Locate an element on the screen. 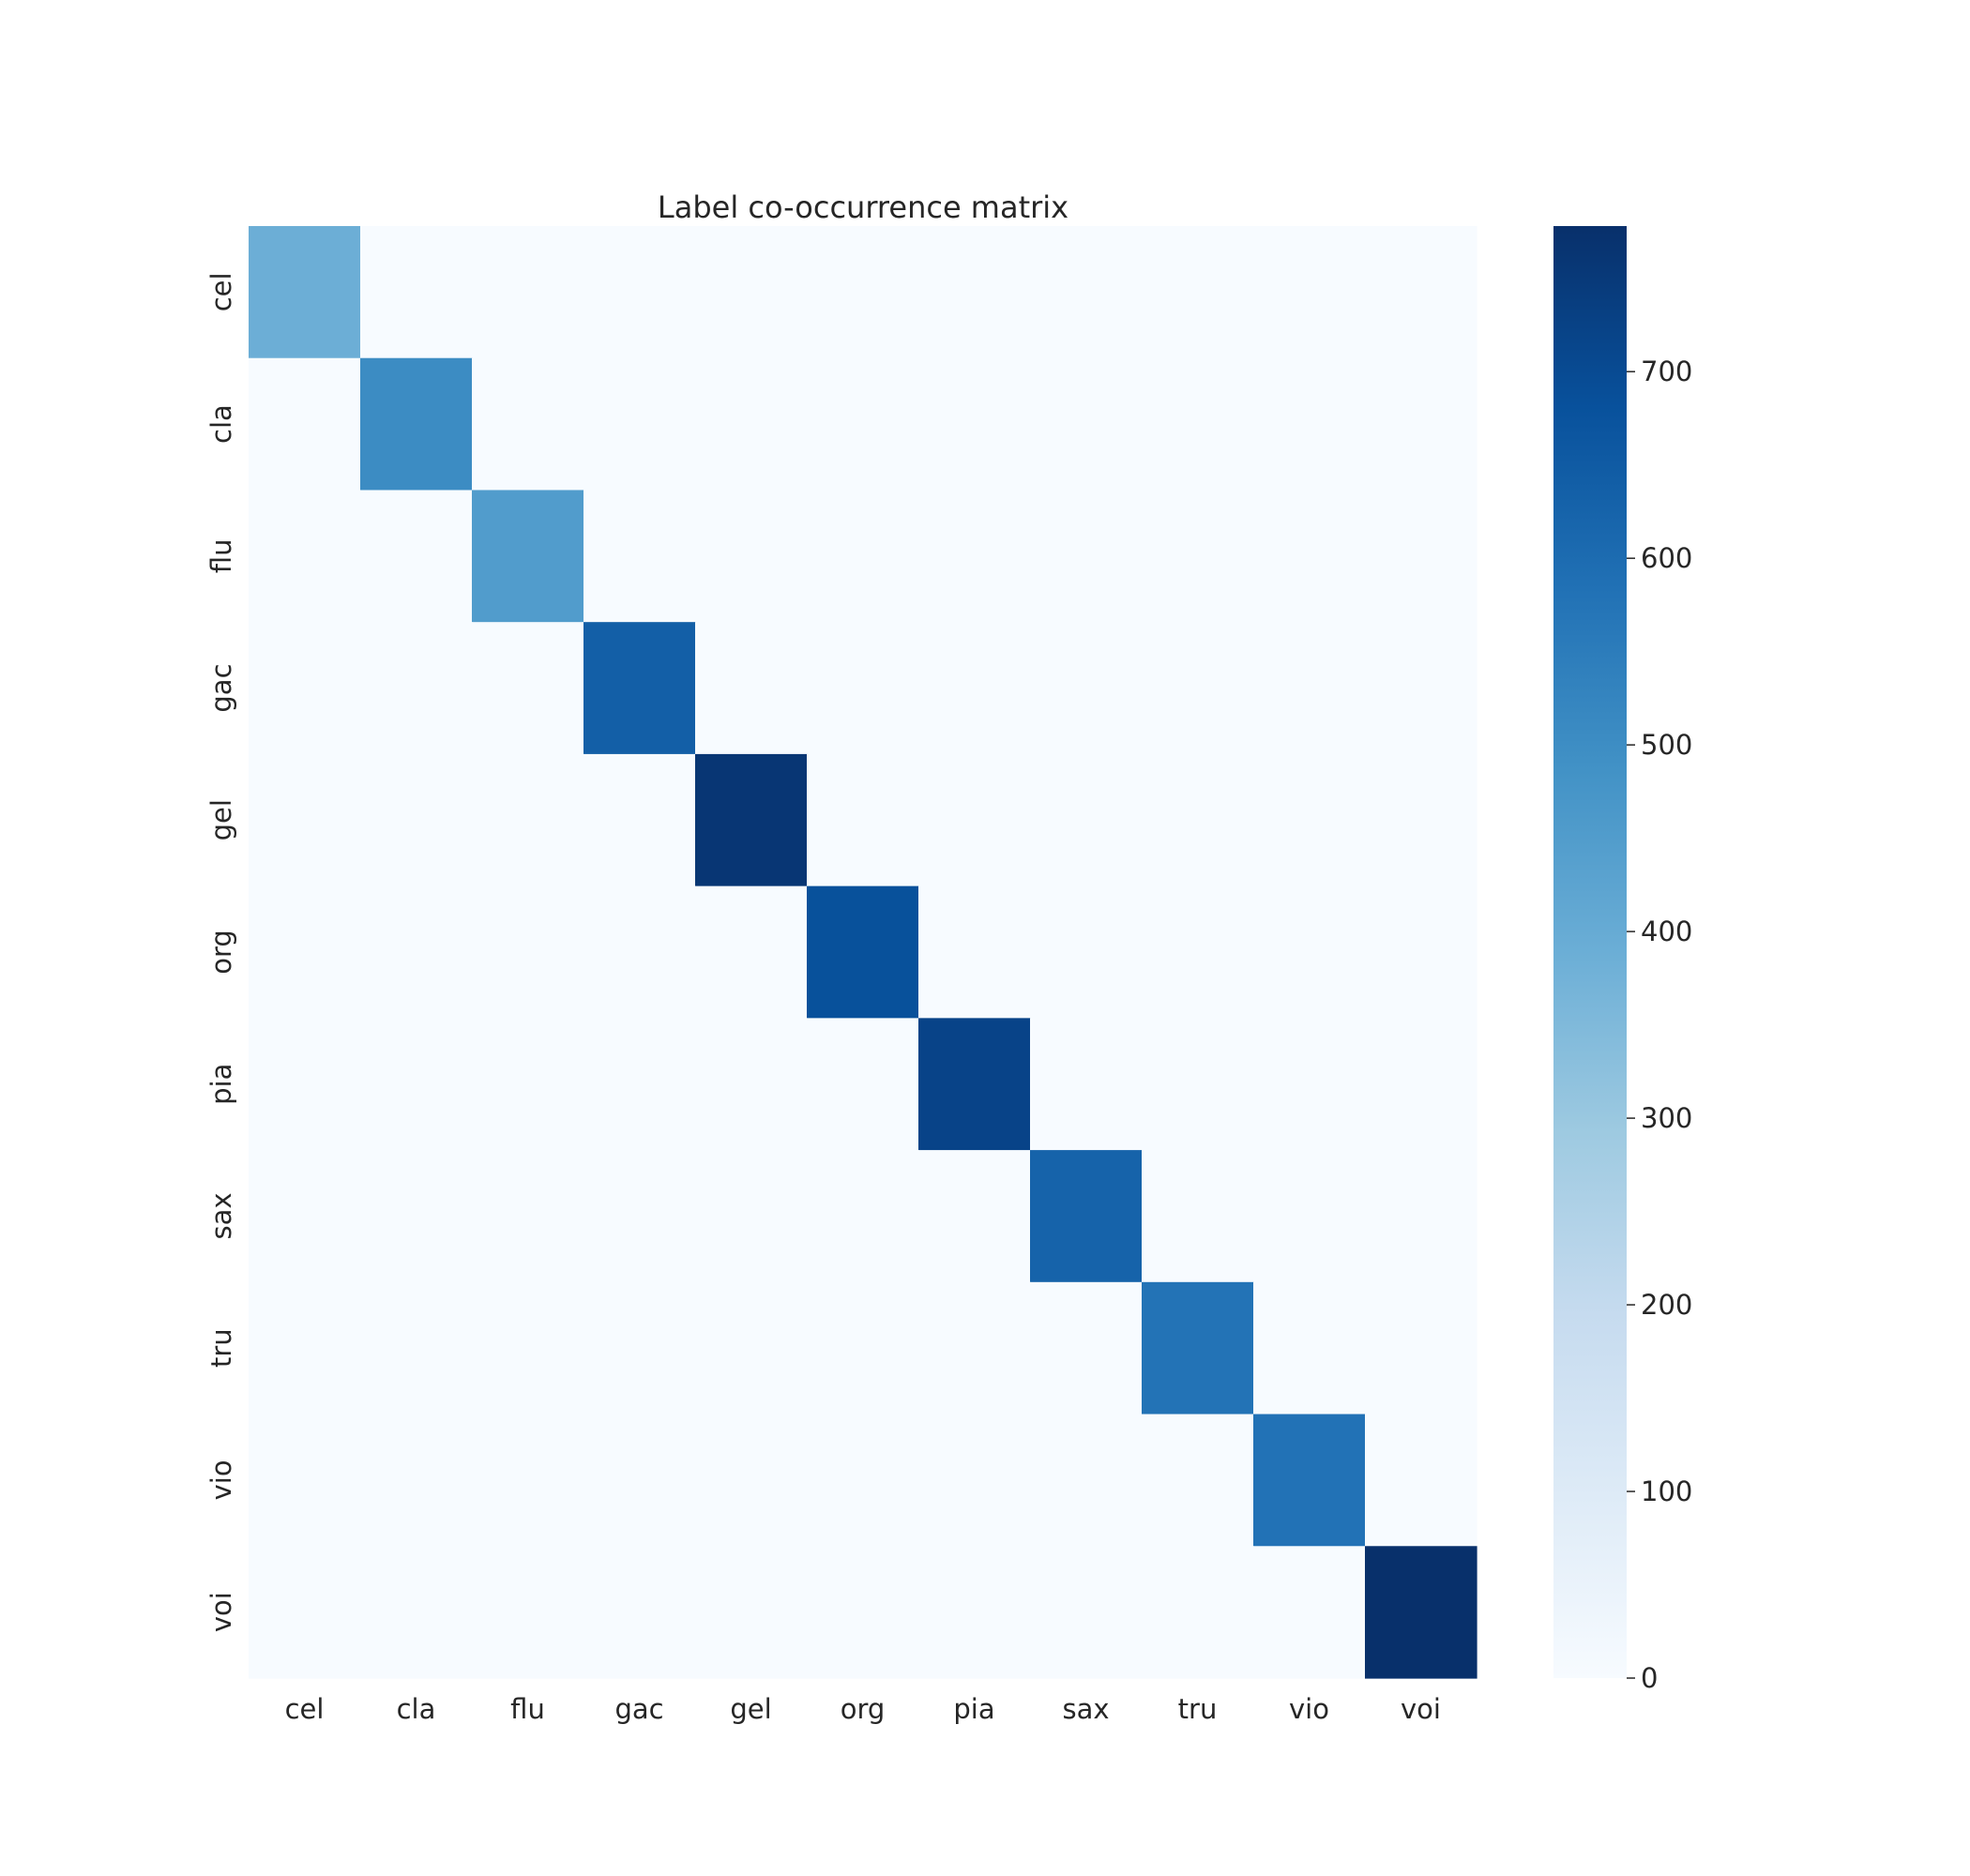 This screenshot has width=1970, height=1876. heatmap-cell-vio-voi is located at coordinates (1422, 1480).